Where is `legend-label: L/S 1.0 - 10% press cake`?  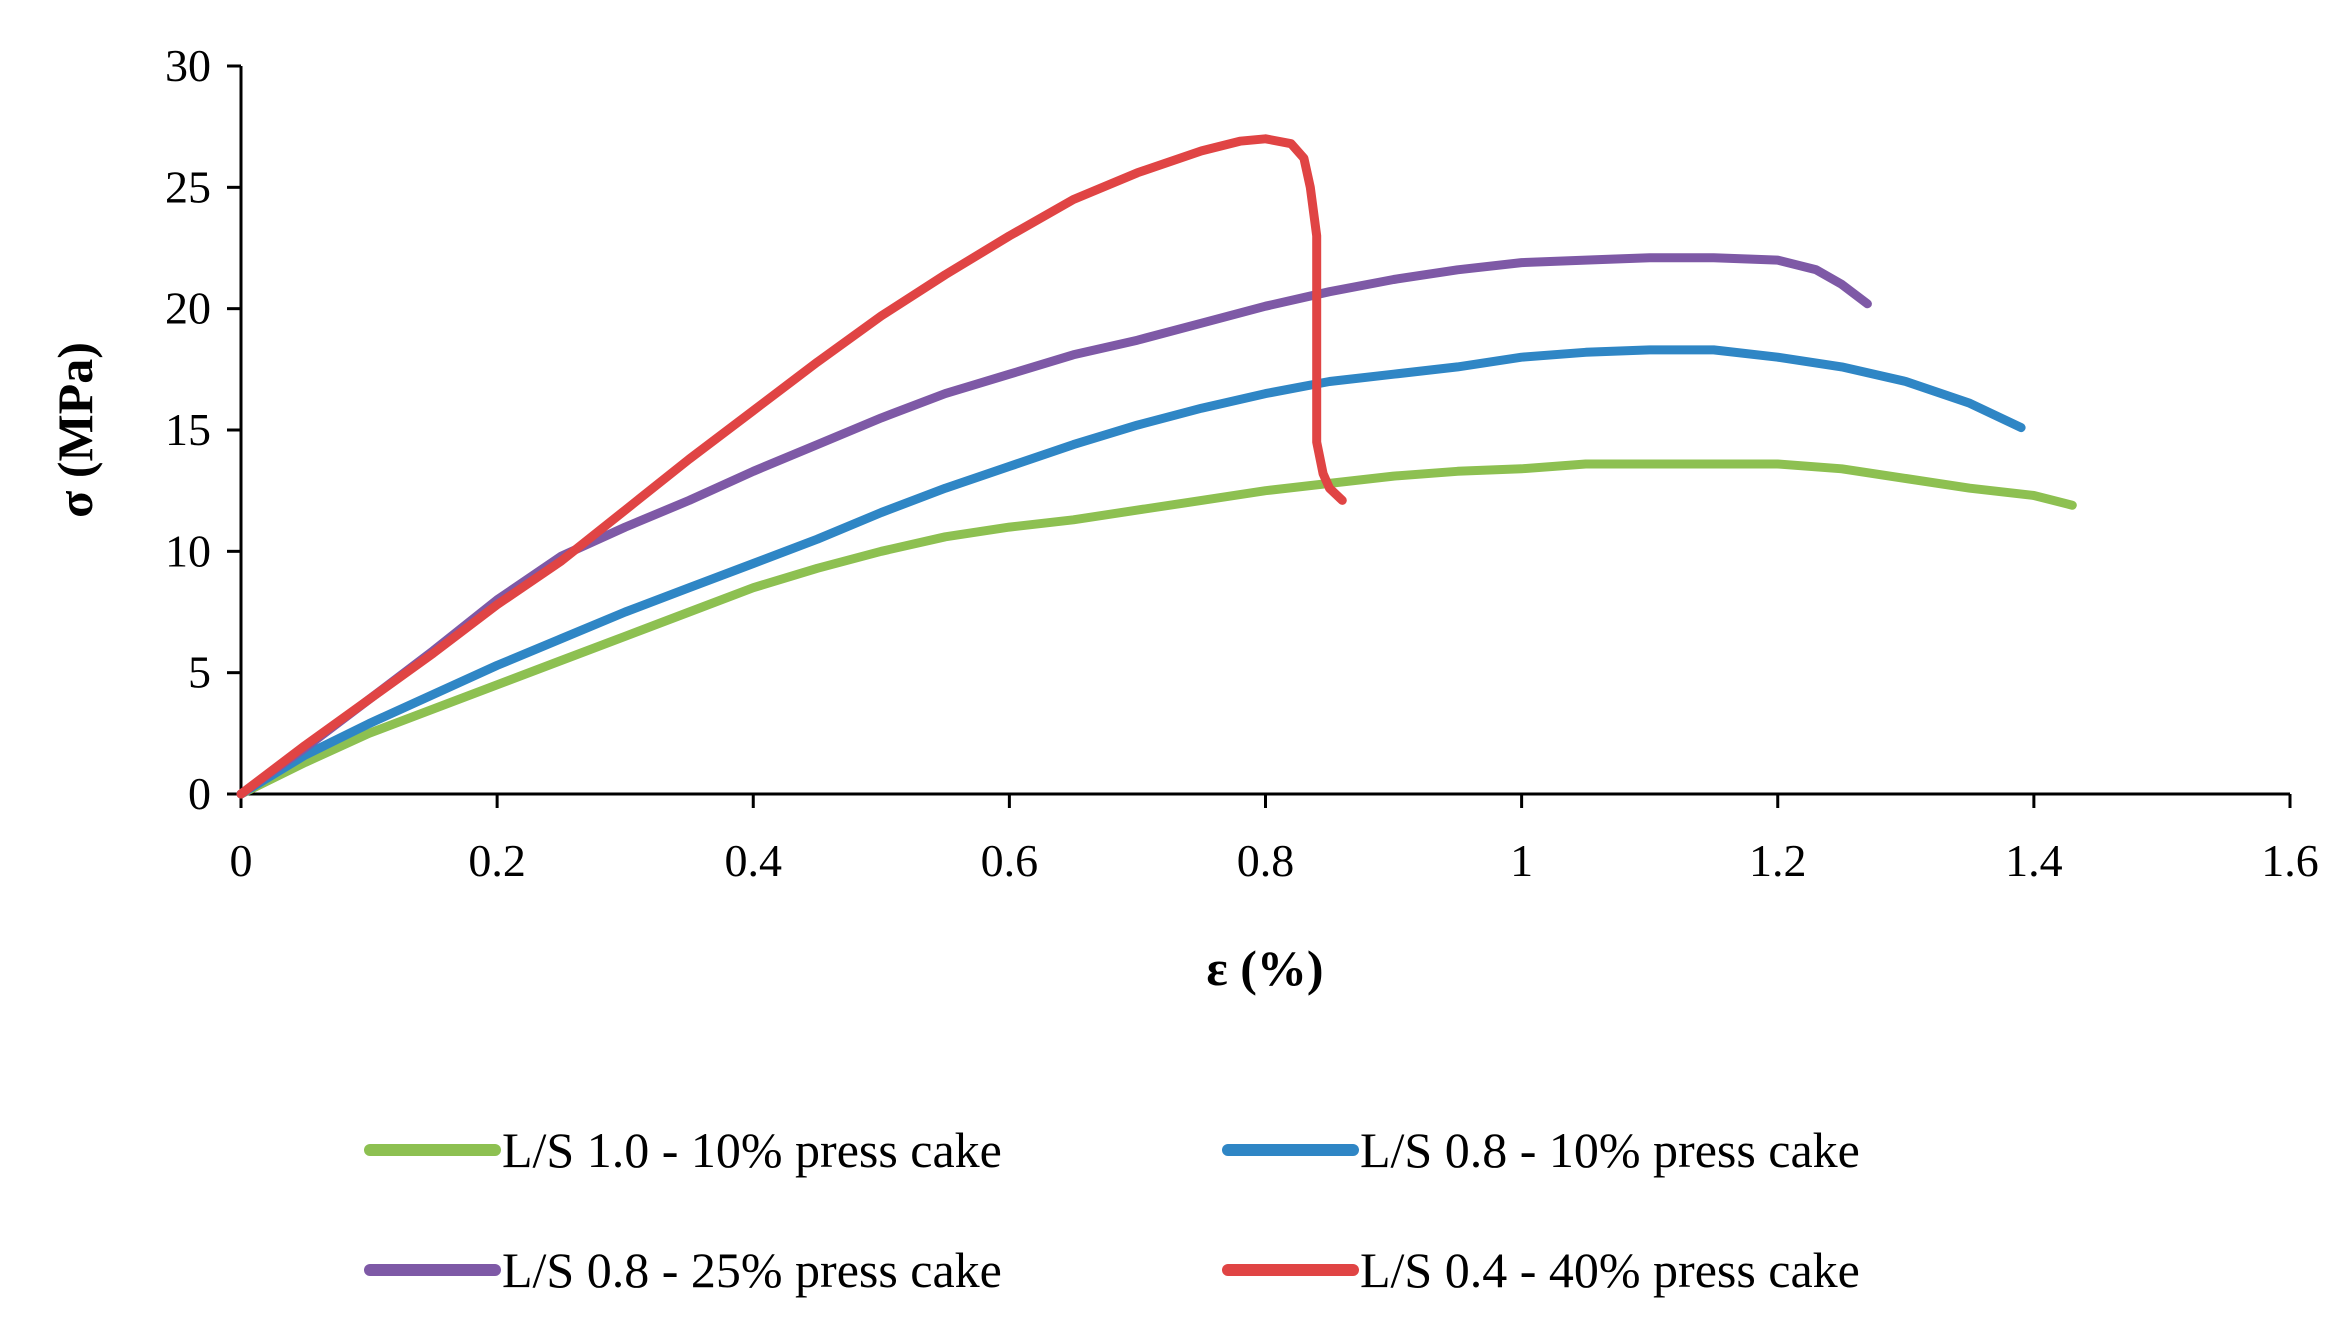
legend-label: L/S 1.0 - 10% press cake is located at coordinates (752, 1150).